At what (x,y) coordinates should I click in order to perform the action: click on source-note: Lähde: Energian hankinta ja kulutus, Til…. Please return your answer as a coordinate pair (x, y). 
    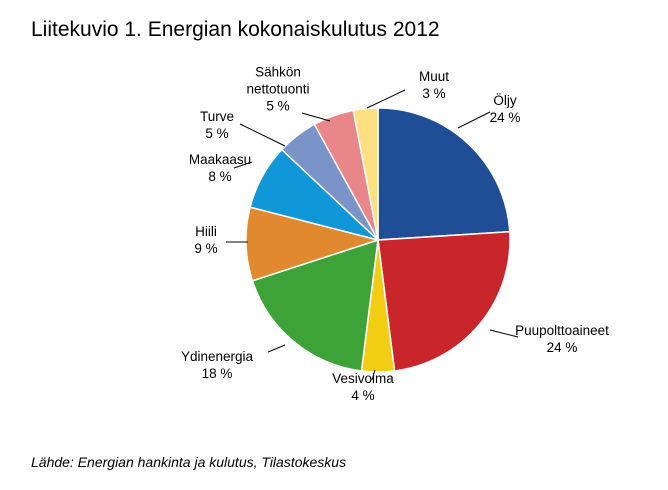
    Looking at the image, I should click on (189, 462).